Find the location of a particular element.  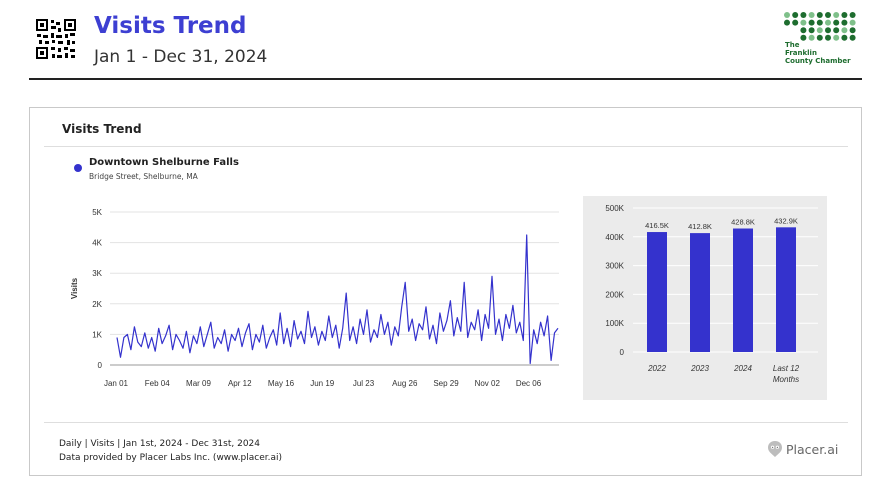

chamber-logo-text: The Franklin County Chamber is located at coordinates (823, 53).